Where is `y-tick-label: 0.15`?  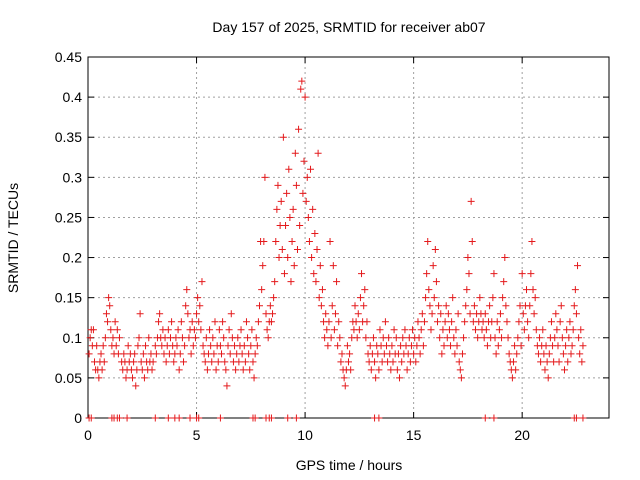 y-tick-label: 0.15 is located at coordinates (68, 298).